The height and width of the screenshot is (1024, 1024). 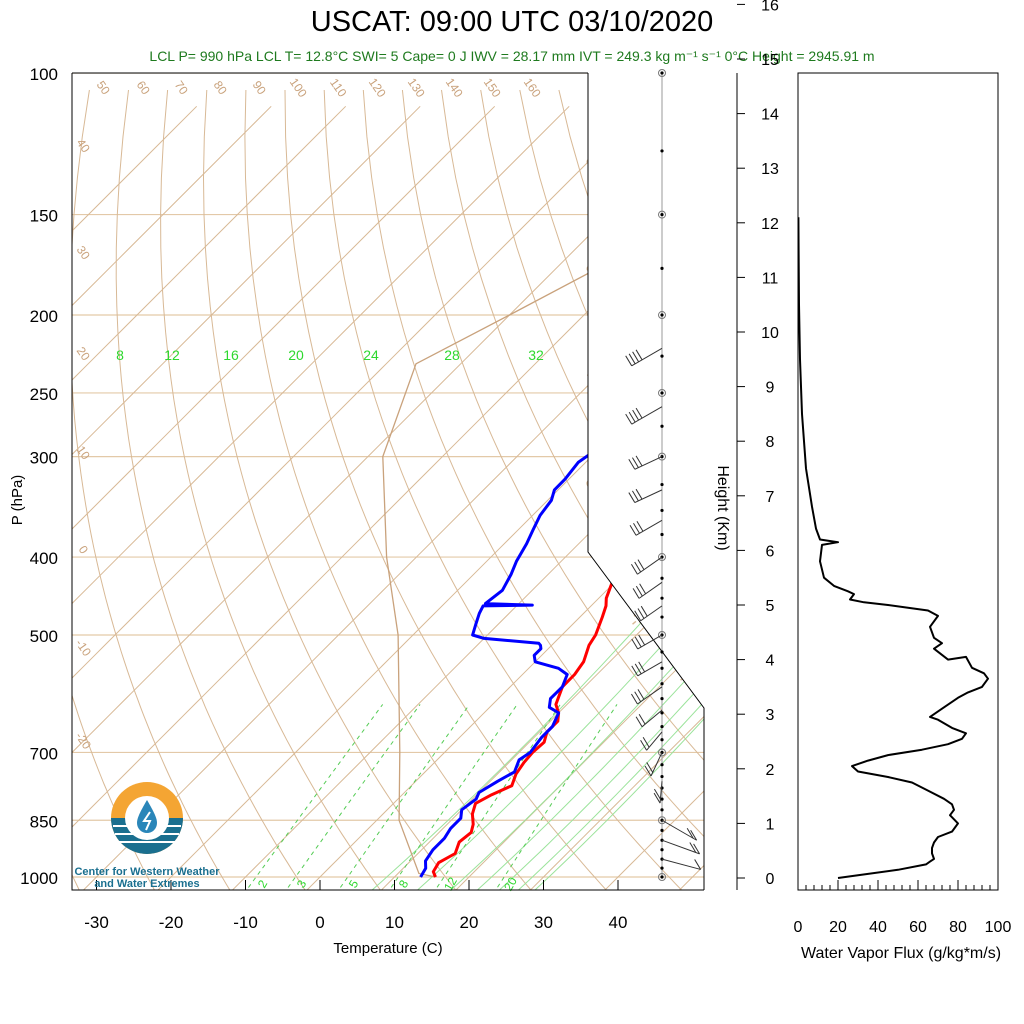 What do you see at coordinates (958, 927) in the screenshot?
I see `flux-tick-label: 80` at bounding box center [958, 927].